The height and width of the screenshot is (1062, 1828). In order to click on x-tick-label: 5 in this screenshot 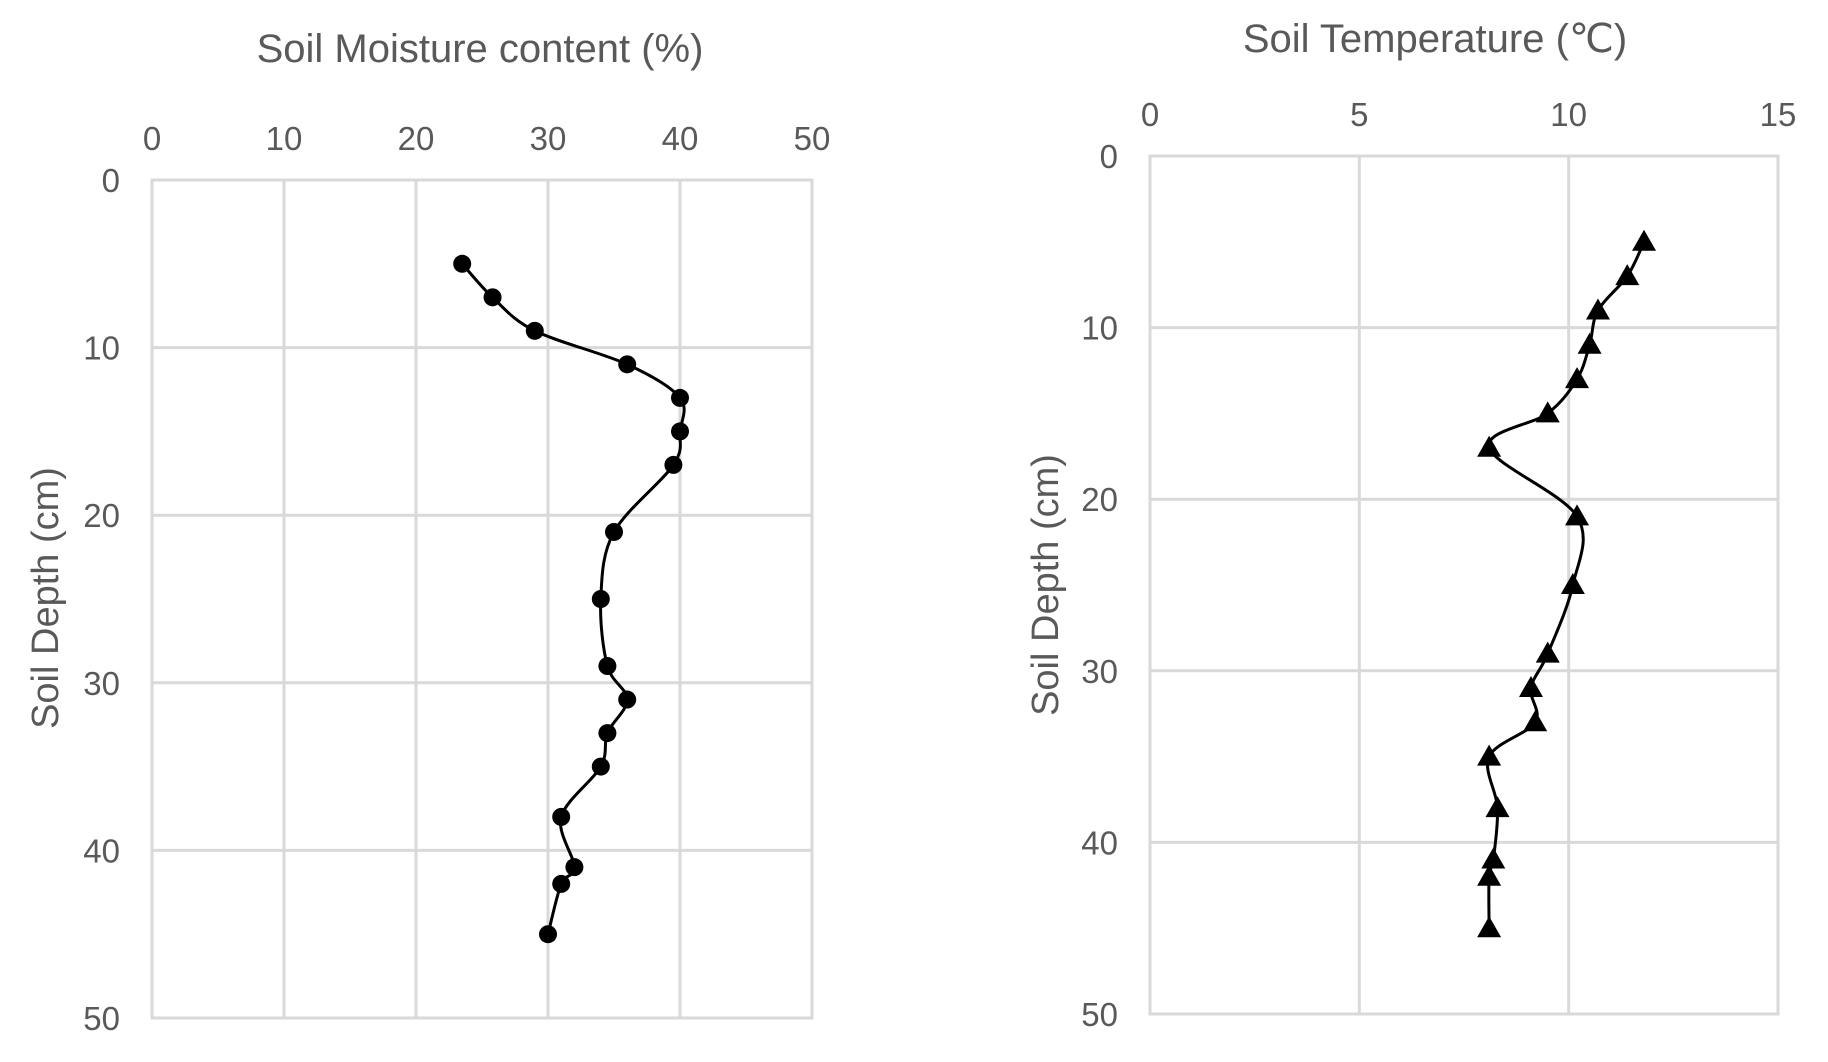, I will do `click(1359, 114)`.